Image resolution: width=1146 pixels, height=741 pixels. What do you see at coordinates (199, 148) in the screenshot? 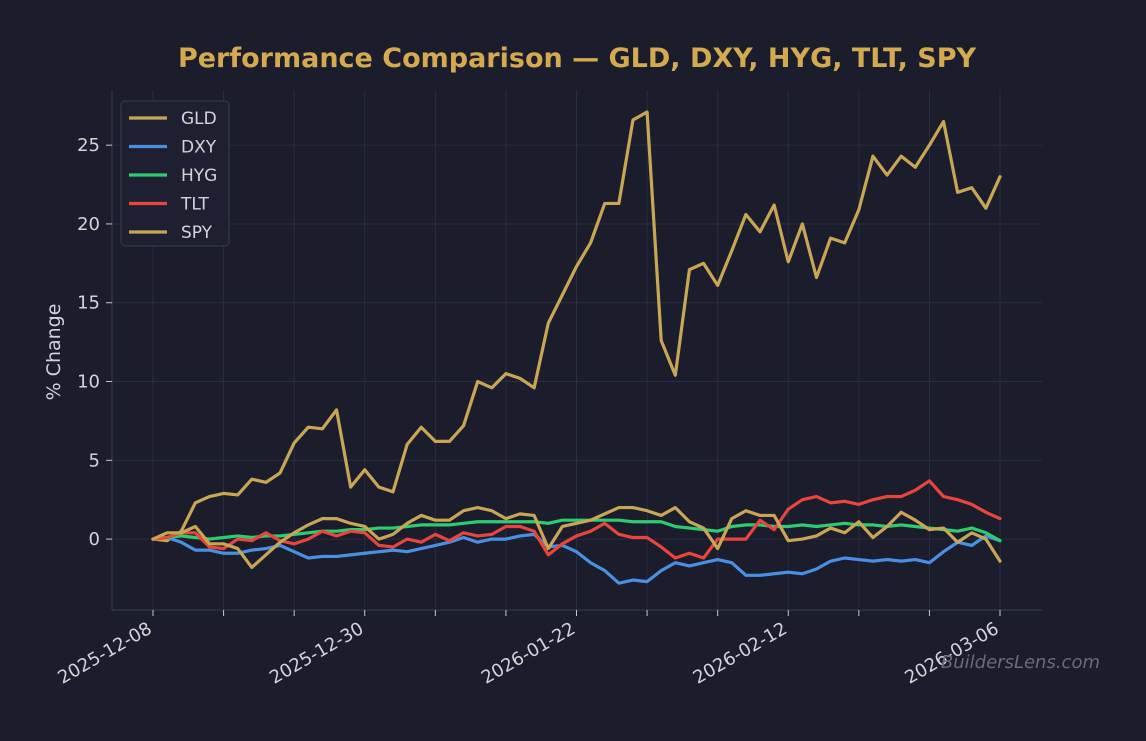
I see `legend-label: DXY` at bounding box center [199, 148].